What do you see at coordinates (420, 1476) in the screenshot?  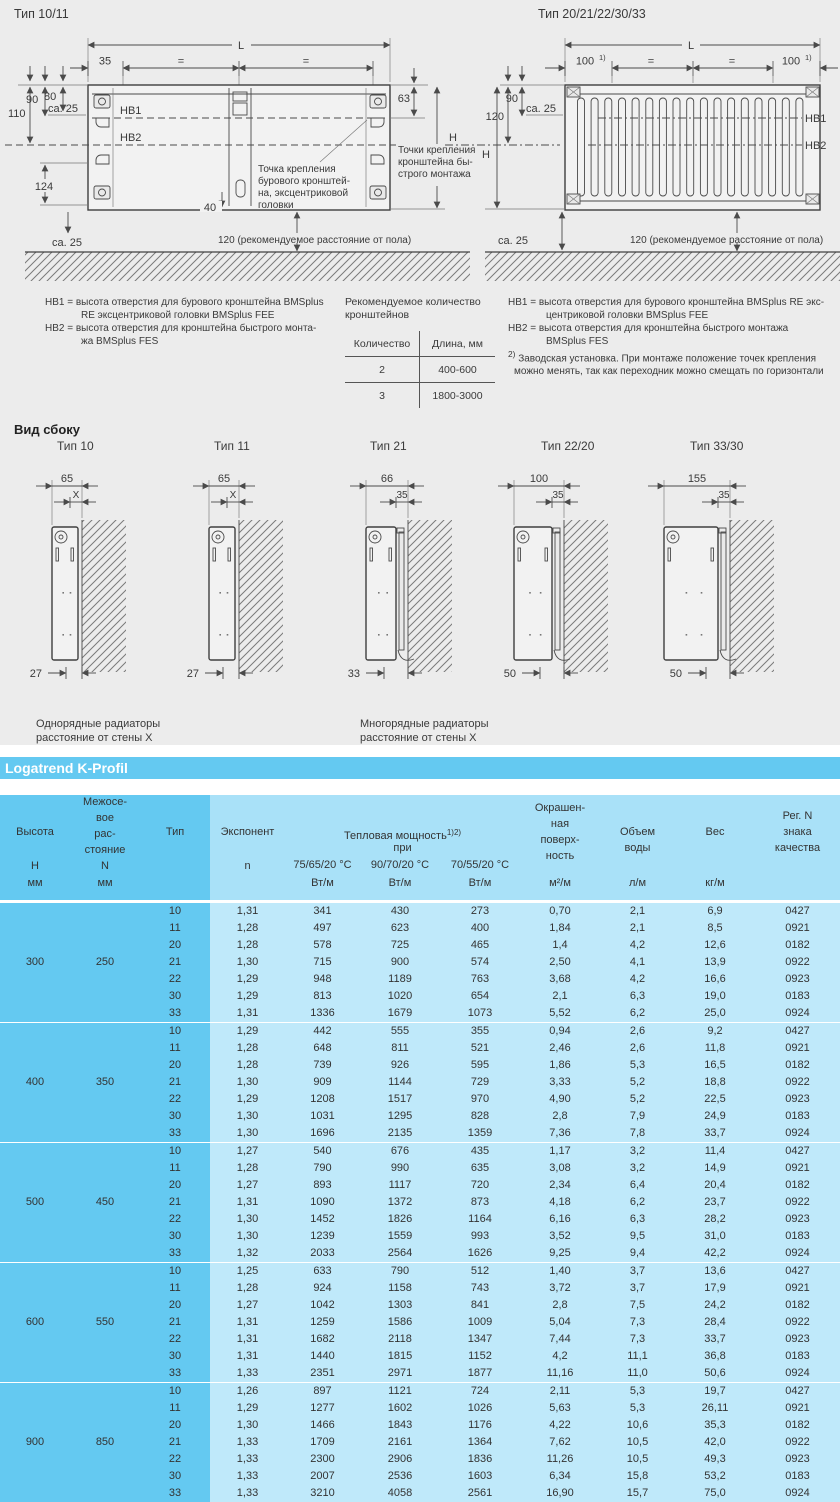 I see `table-row: 30 1,33 2007 2536 1603 6,34 15,8 53,2 0183` at bounding box center [420, 1476].